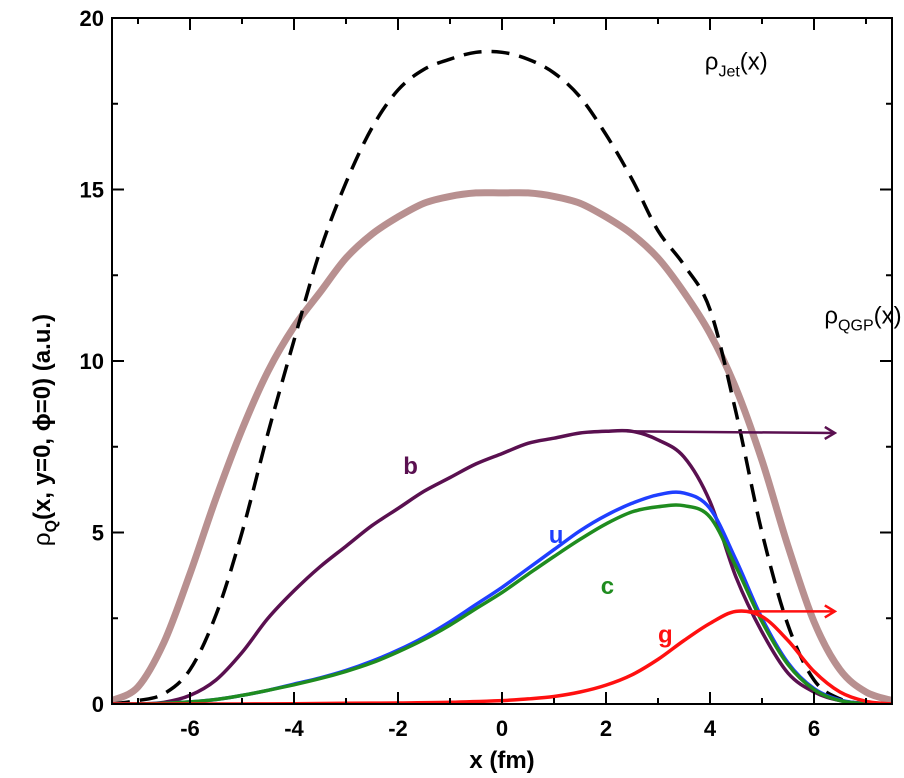 This screenshot has width=904, height=778. I want to click on x-tick-label: 2, so click(606, 728).